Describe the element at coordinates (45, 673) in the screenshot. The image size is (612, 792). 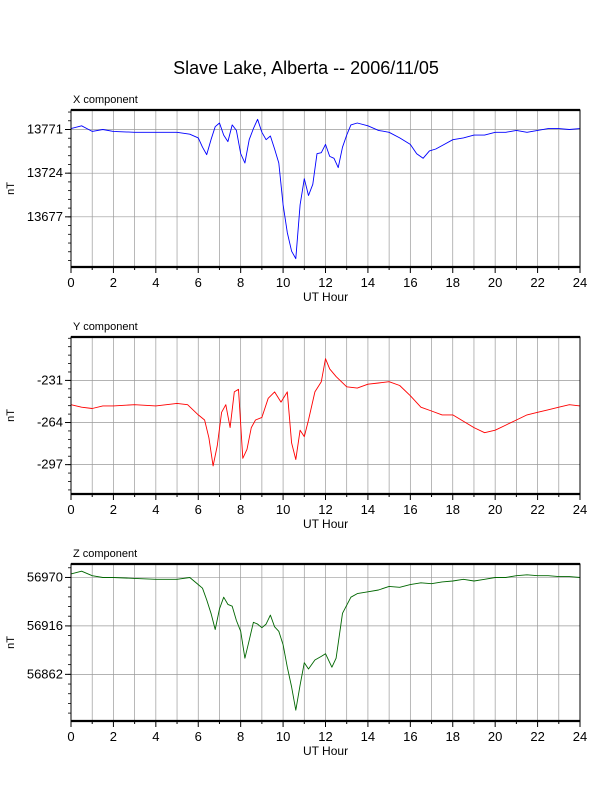
I see `y-tick-label: 56862` at that location.